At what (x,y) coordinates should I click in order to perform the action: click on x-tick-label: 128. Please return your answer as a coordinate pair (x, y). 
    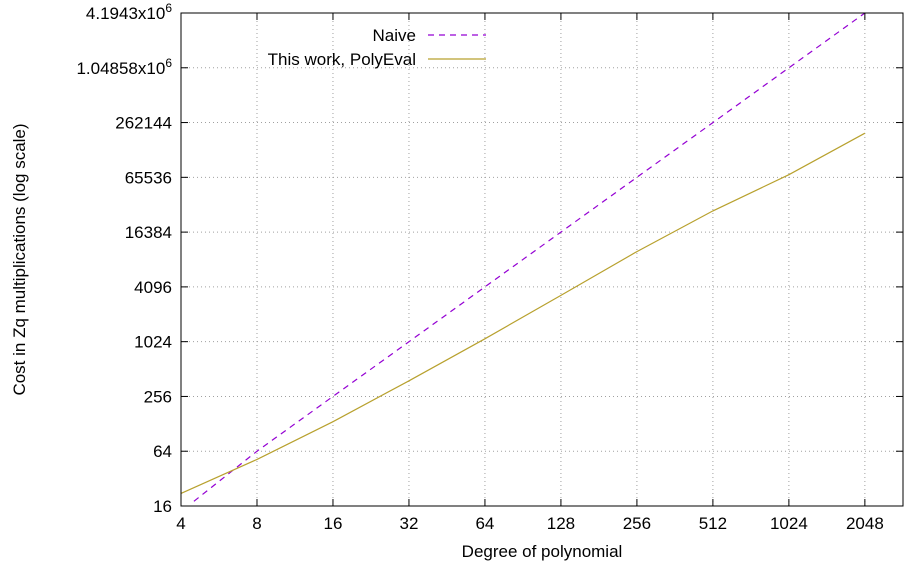
    Looking at the image, I should click on (561, 523).